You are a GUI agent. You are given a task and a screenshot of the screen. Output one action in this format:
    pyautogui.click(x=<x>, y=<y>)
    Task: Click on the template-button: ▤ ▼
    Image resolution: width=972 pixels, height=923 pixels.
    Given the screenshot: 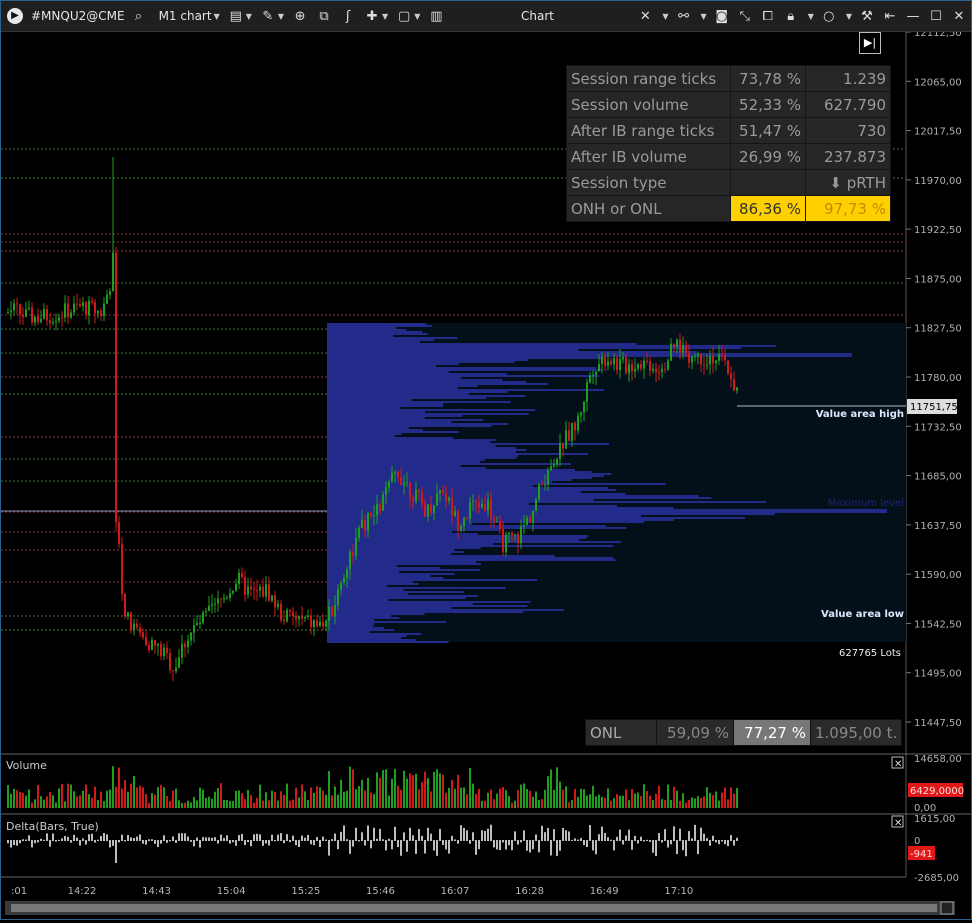 What is the action you would take?
    pyautogui.click(x=240, y=16)
    